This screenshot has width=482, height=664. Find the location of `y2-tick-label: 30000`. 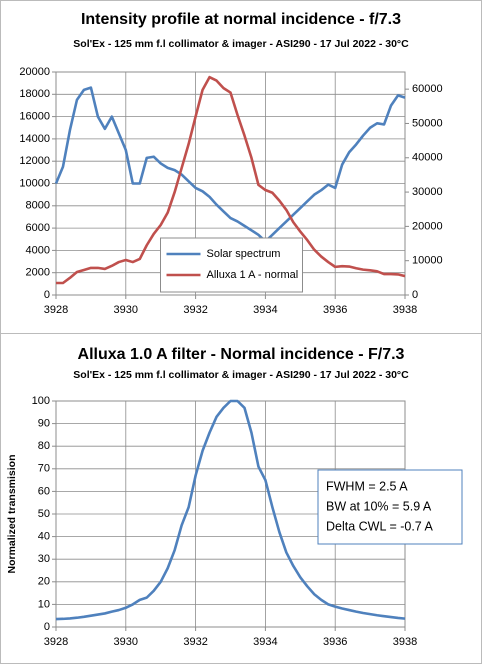

y2-tick-label: 30000 is located at coordinates (427, 192).